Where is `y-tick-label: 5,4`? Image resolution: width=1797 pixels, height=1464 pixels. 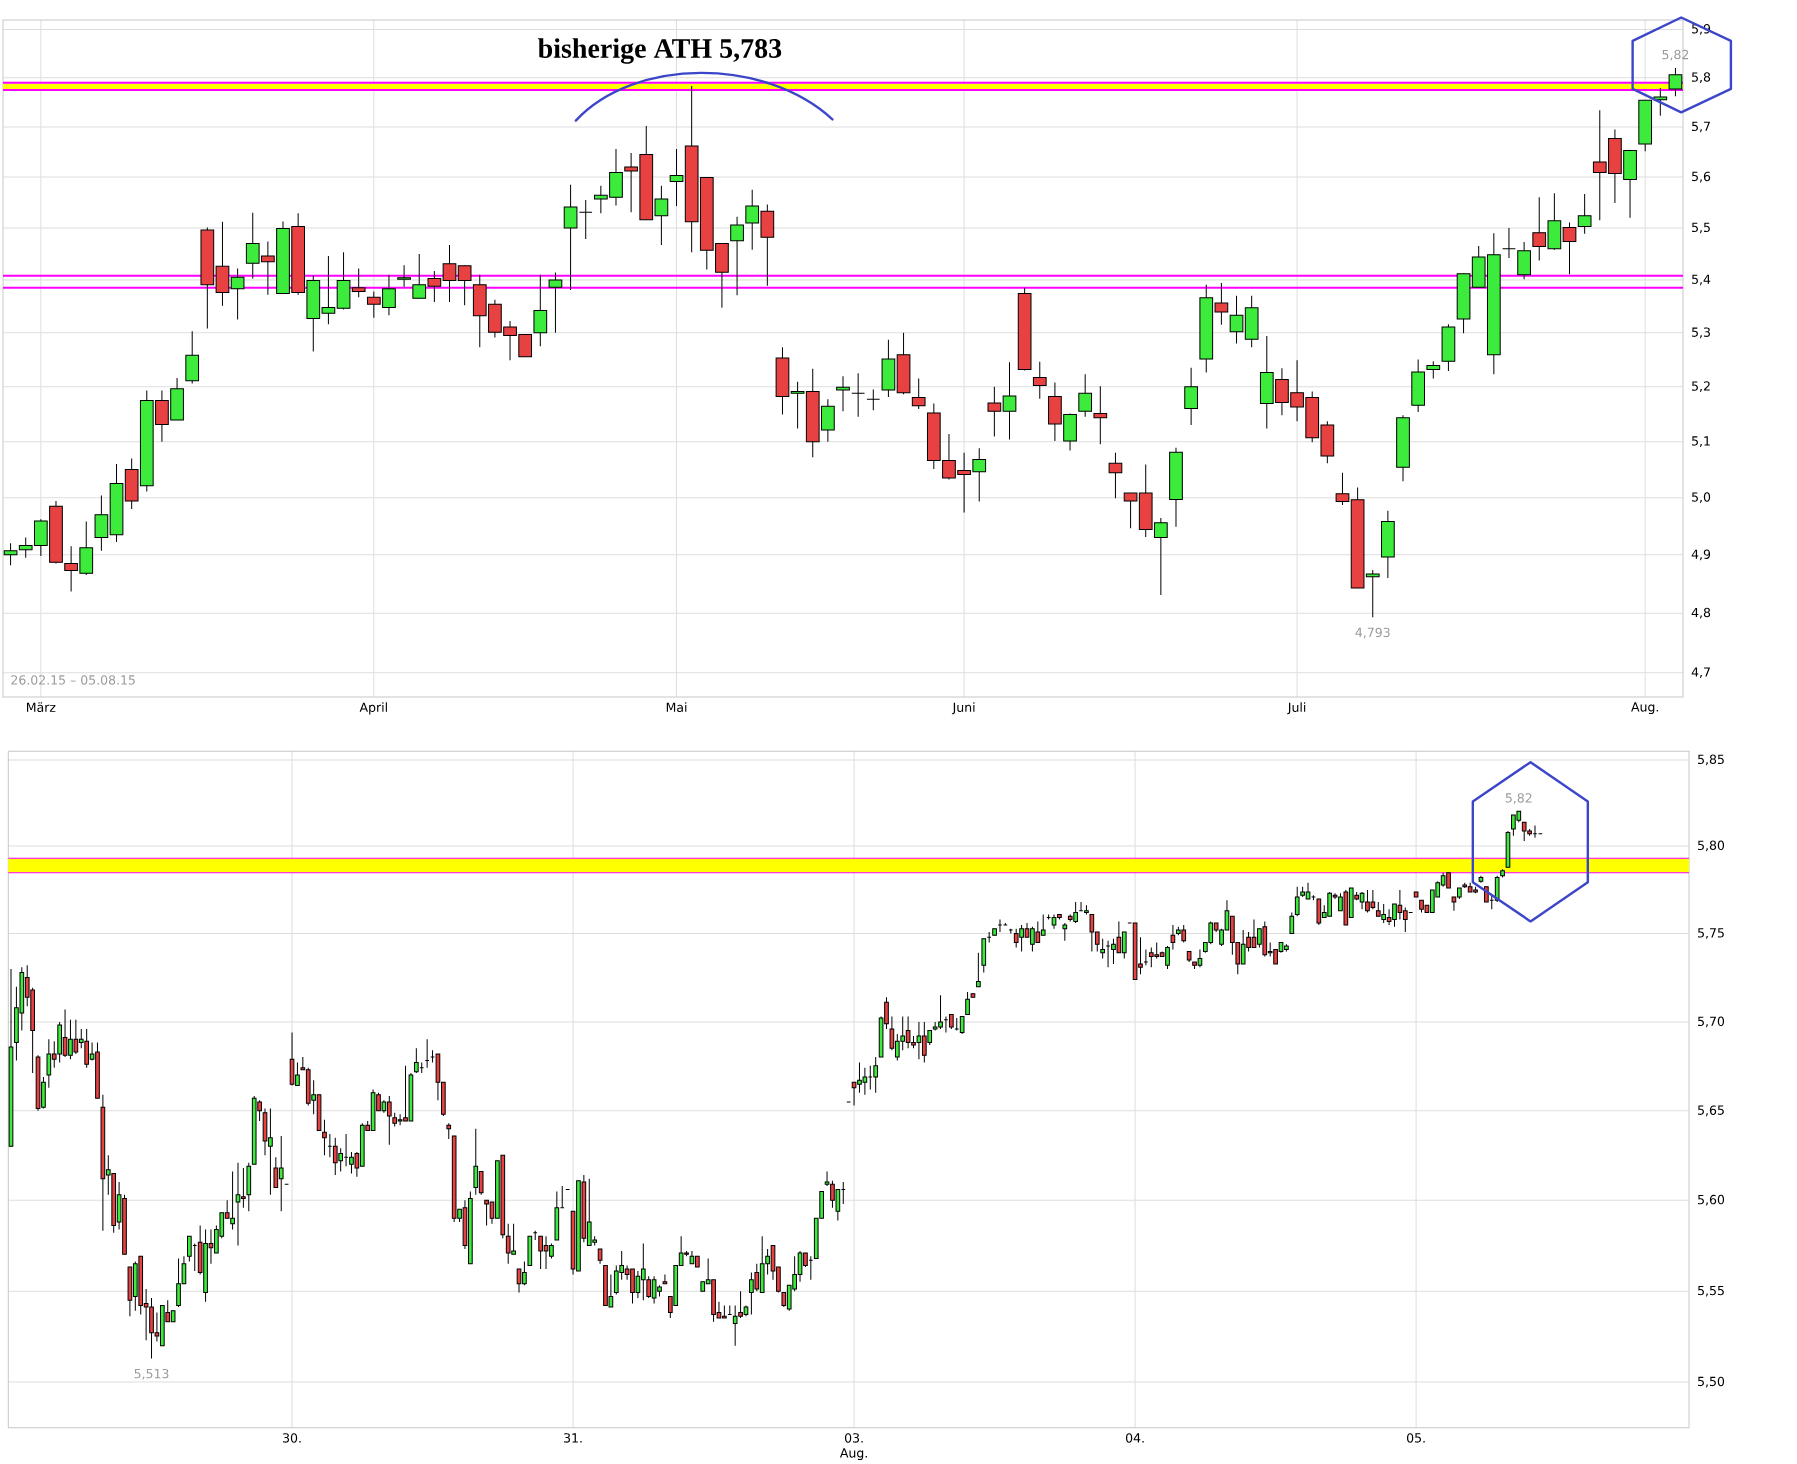 y-tick-label: 5,4 is located at coordinates (1701, 280).